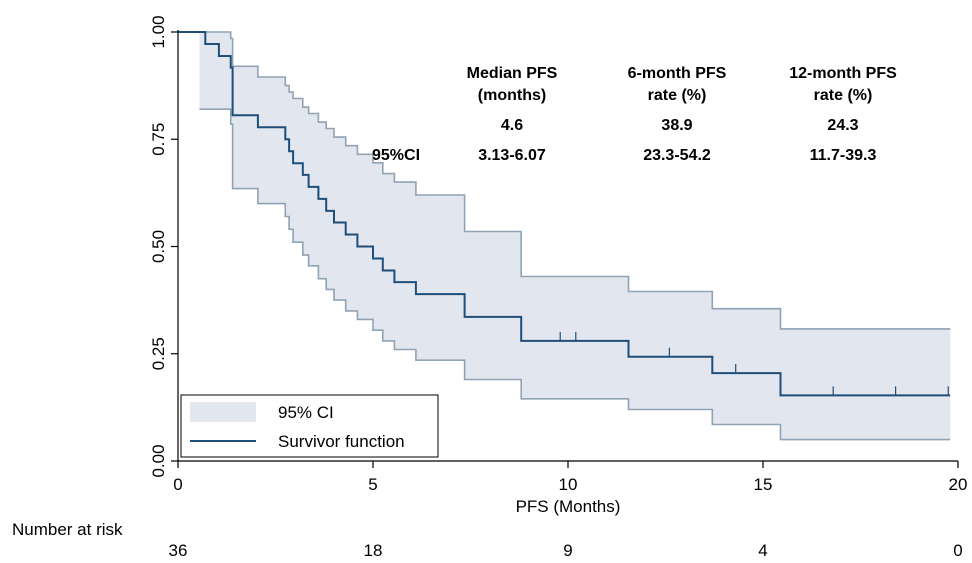  Describe the element at coordinates (512, 73) in the screenshot. I see `table-col1-header-line1: Median PFS` at that location.